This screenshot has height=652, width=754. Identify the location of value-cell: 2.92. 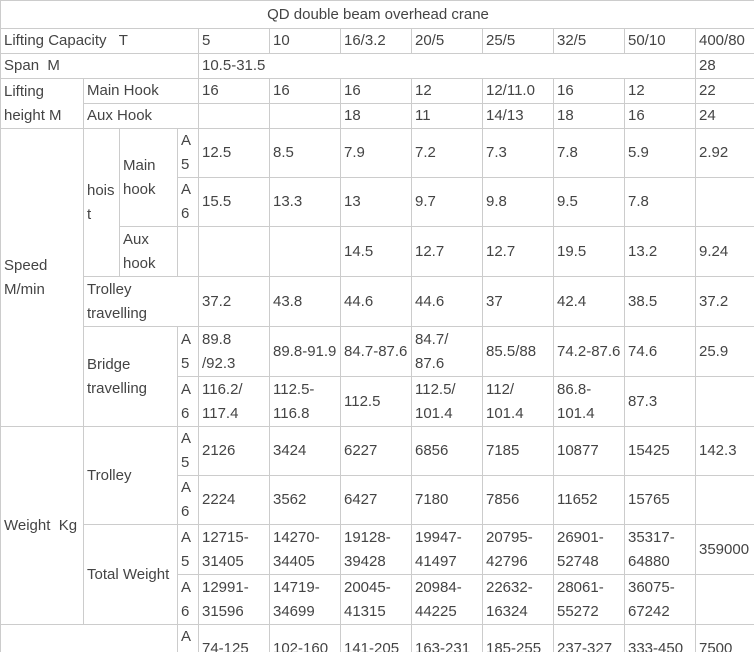
(724, 153).